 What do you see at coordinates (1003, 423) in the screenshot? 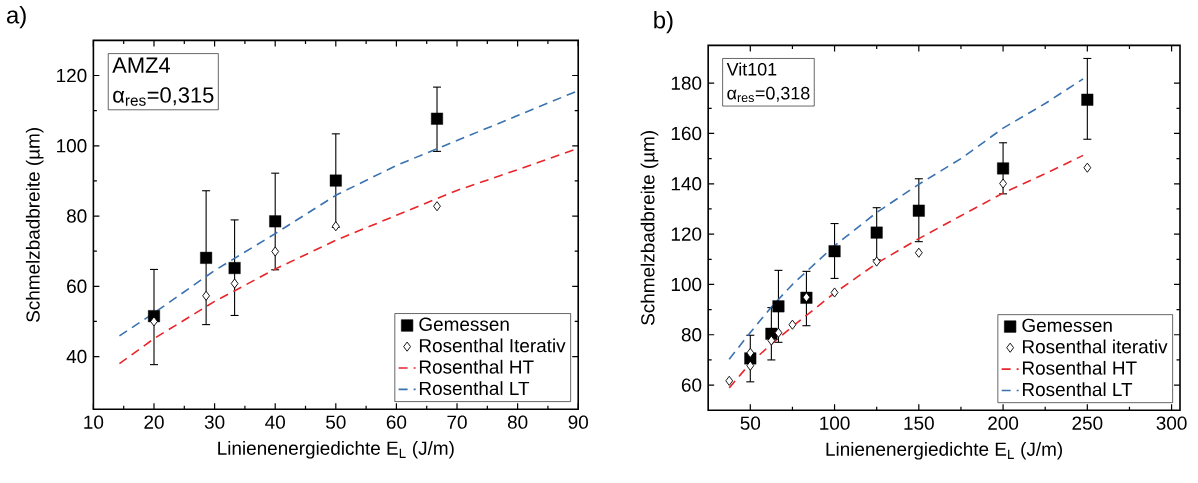
I see `x-tick-label: 200` at bounding box center [1003, 423].